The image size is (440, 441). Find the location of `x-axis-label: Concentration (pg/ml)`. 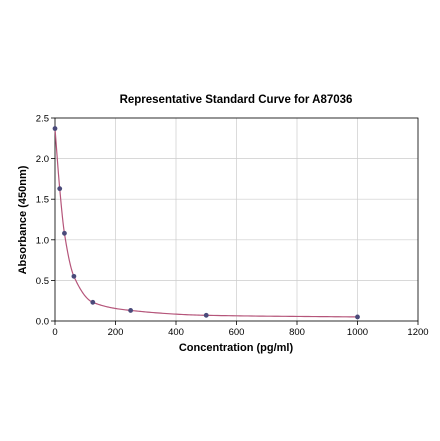

x-axis-label: Concentration (pg/ml) is located at coordinates (236, 348).